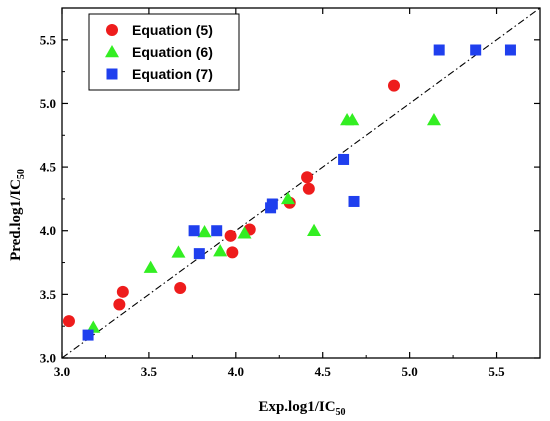 The image size is (550, 421). What do you see at coordinates (496, 371) in the screenshot?
I see `x-tick-label: 5.5` at bounding box center [496, 371].